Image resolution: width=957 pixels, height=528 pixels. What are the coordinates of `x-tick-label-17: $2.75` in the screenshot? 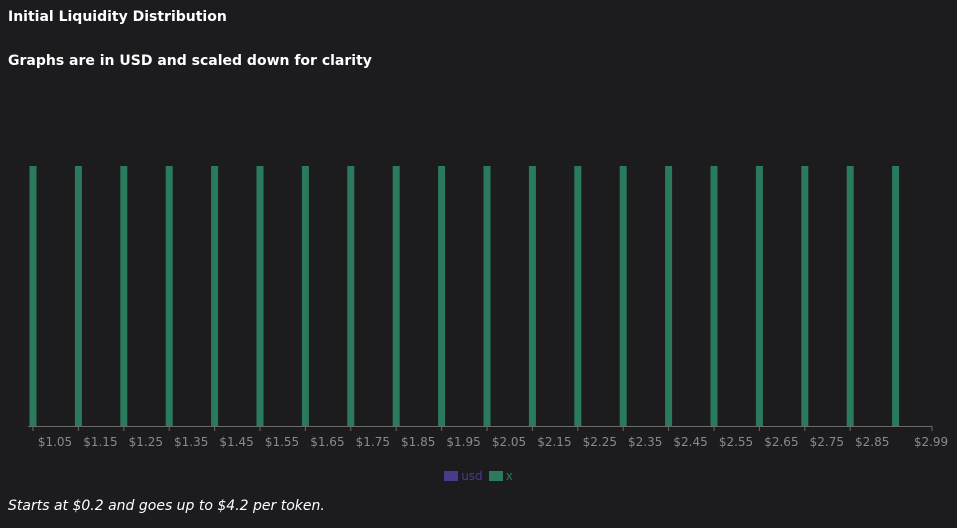 It's located at (827, 442).